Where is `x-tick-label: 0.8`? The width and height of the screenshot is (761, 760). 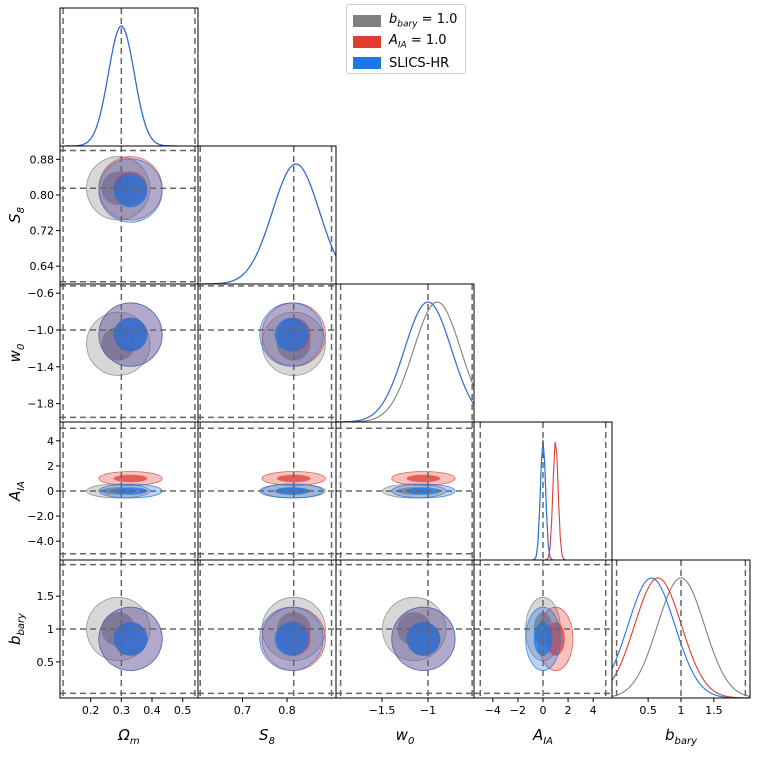 x-tick-label: 0.8 is located at coordinates (287, 710).